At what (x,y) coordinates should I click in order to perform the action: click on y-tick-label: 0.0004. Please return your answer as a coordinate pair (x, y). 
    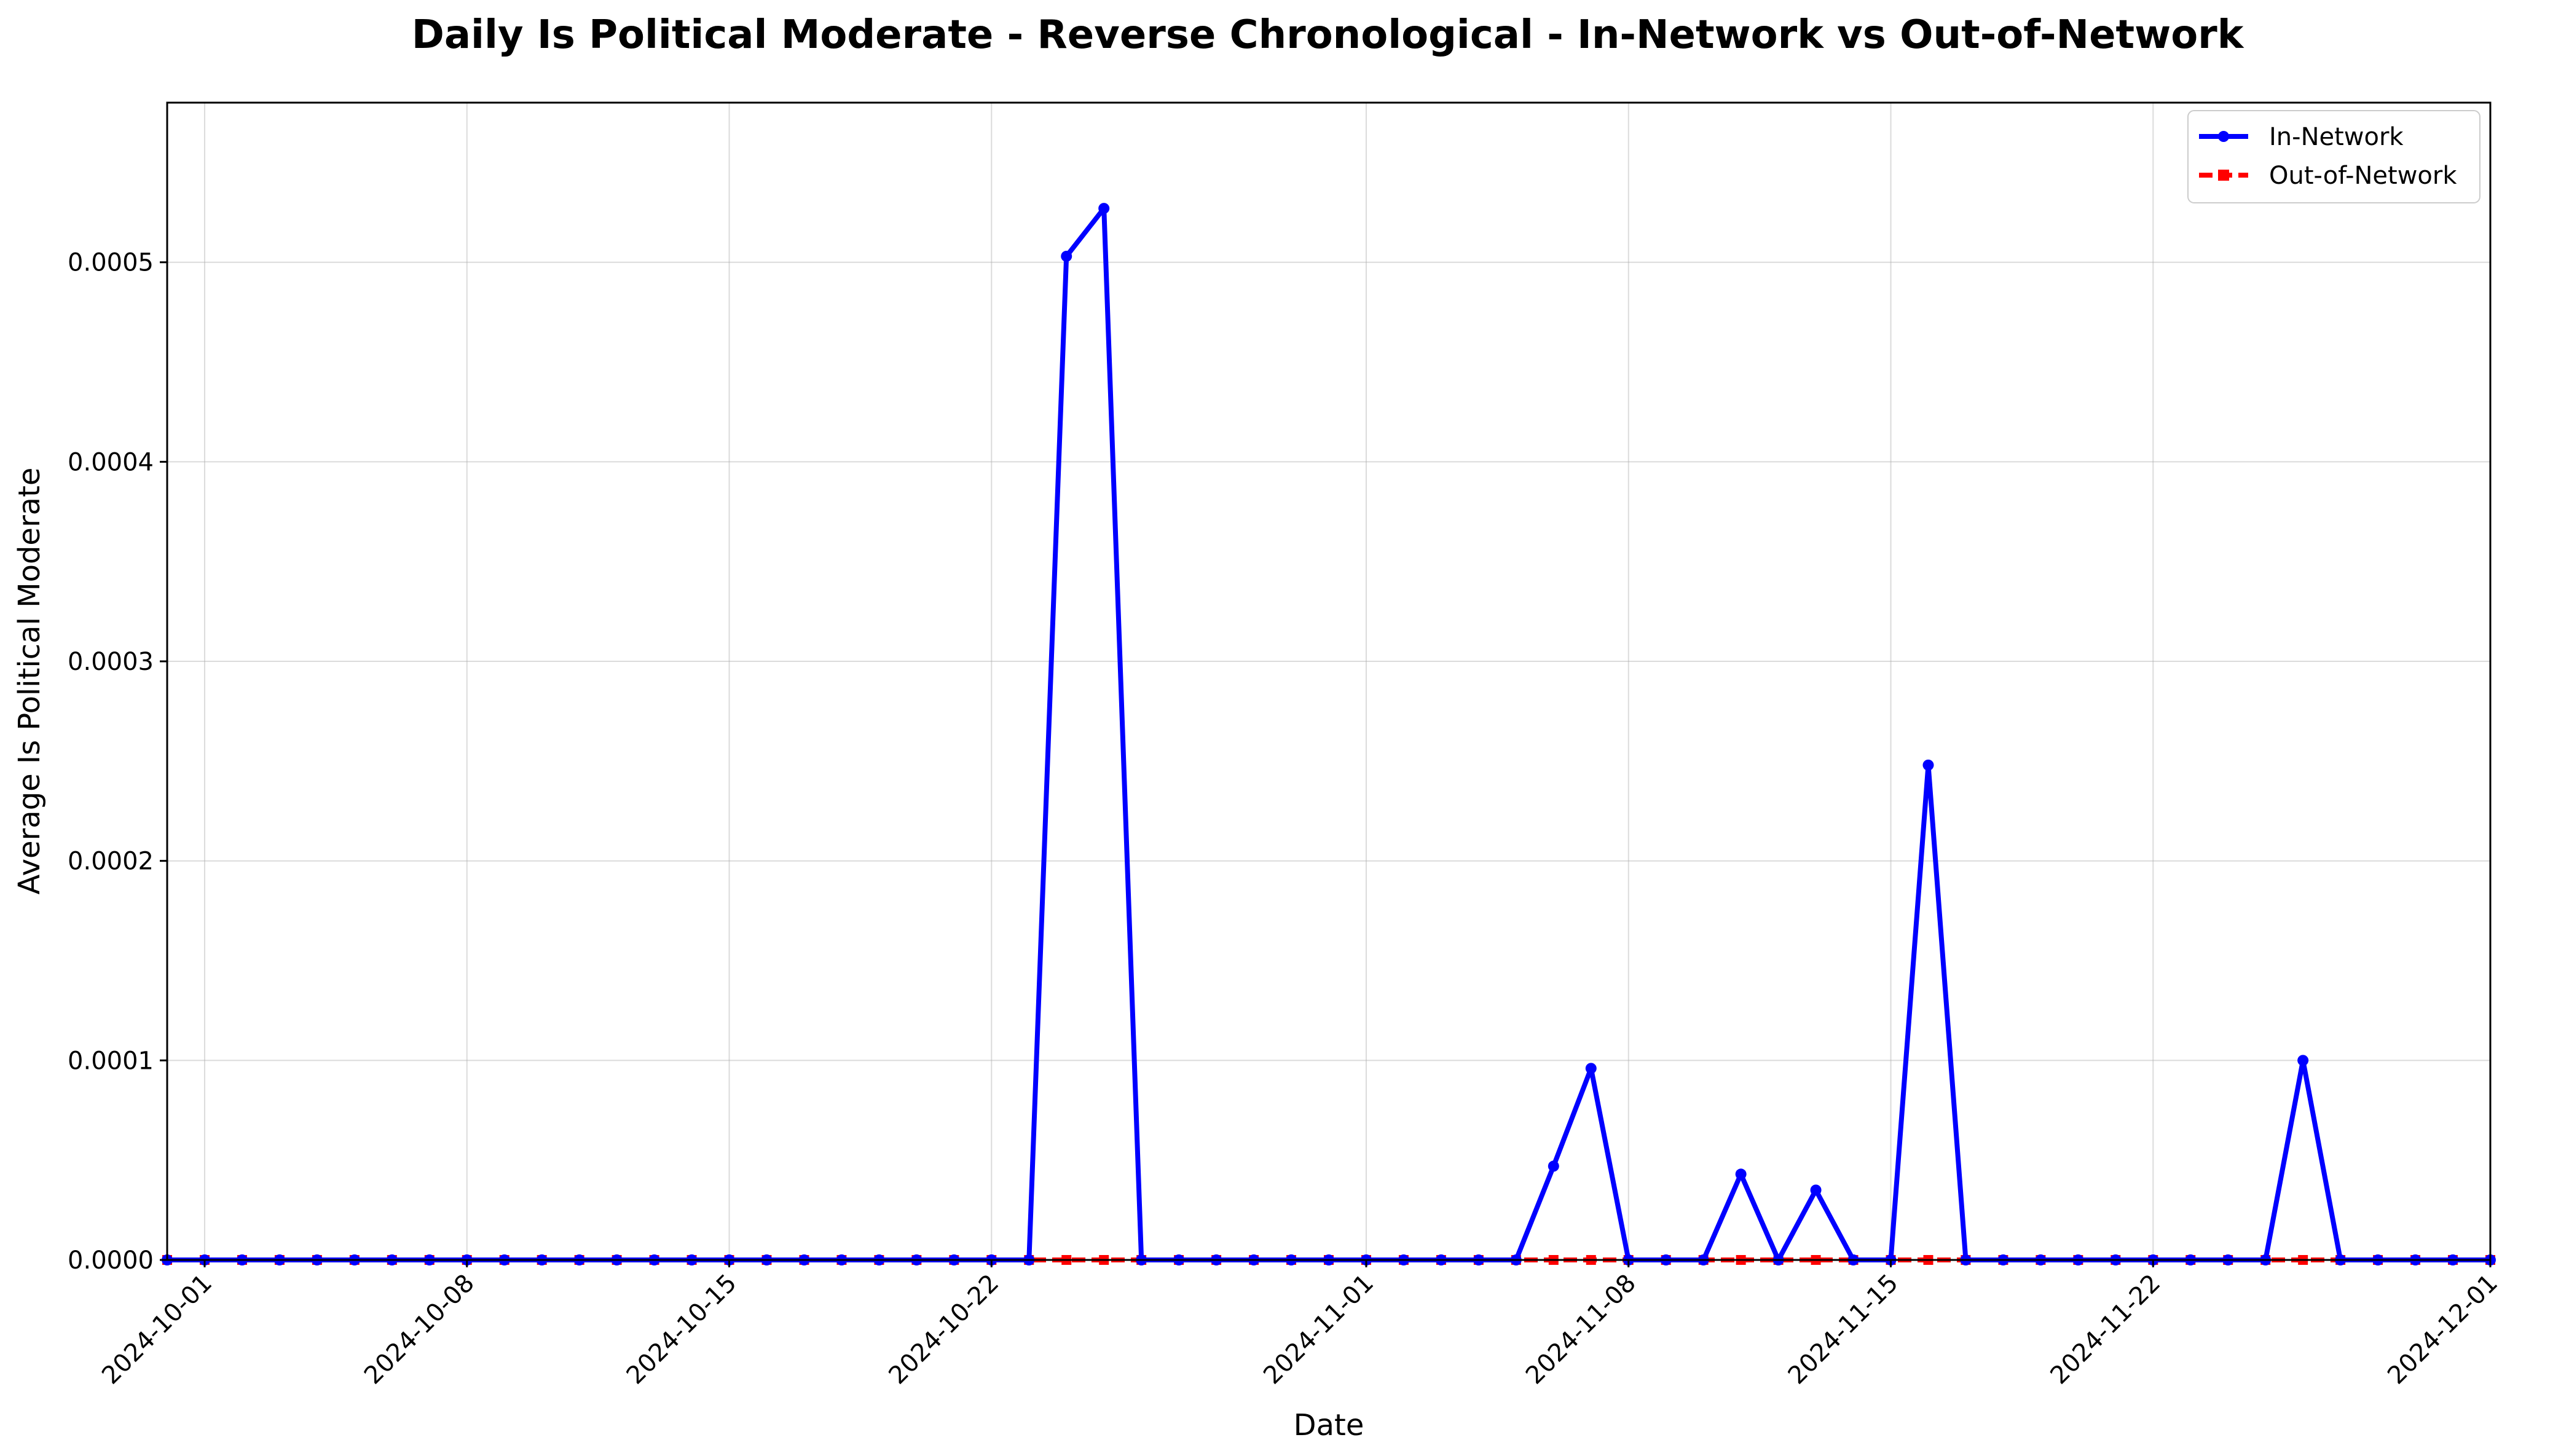
    Looking at the image, I should click on (111, 462).